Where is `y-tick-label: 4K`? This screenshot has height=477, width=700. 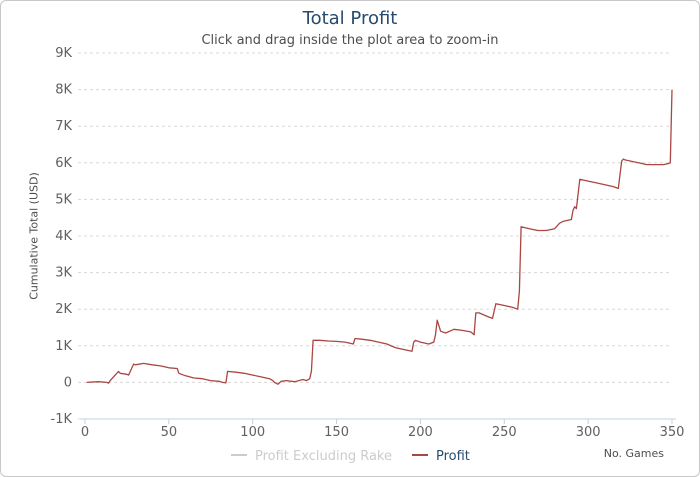 y-tick-label: 4K is located at coordinates (63, 236).